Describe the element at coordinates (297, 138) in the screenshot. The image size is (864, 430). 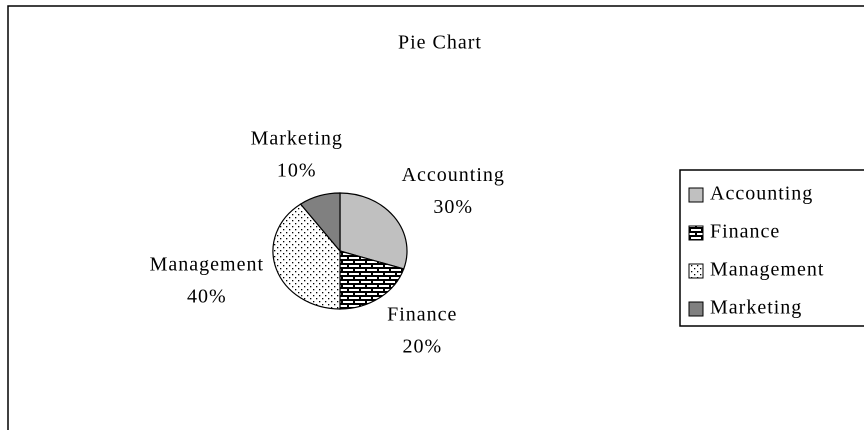
I see `slice-label: Marketing` at that location.